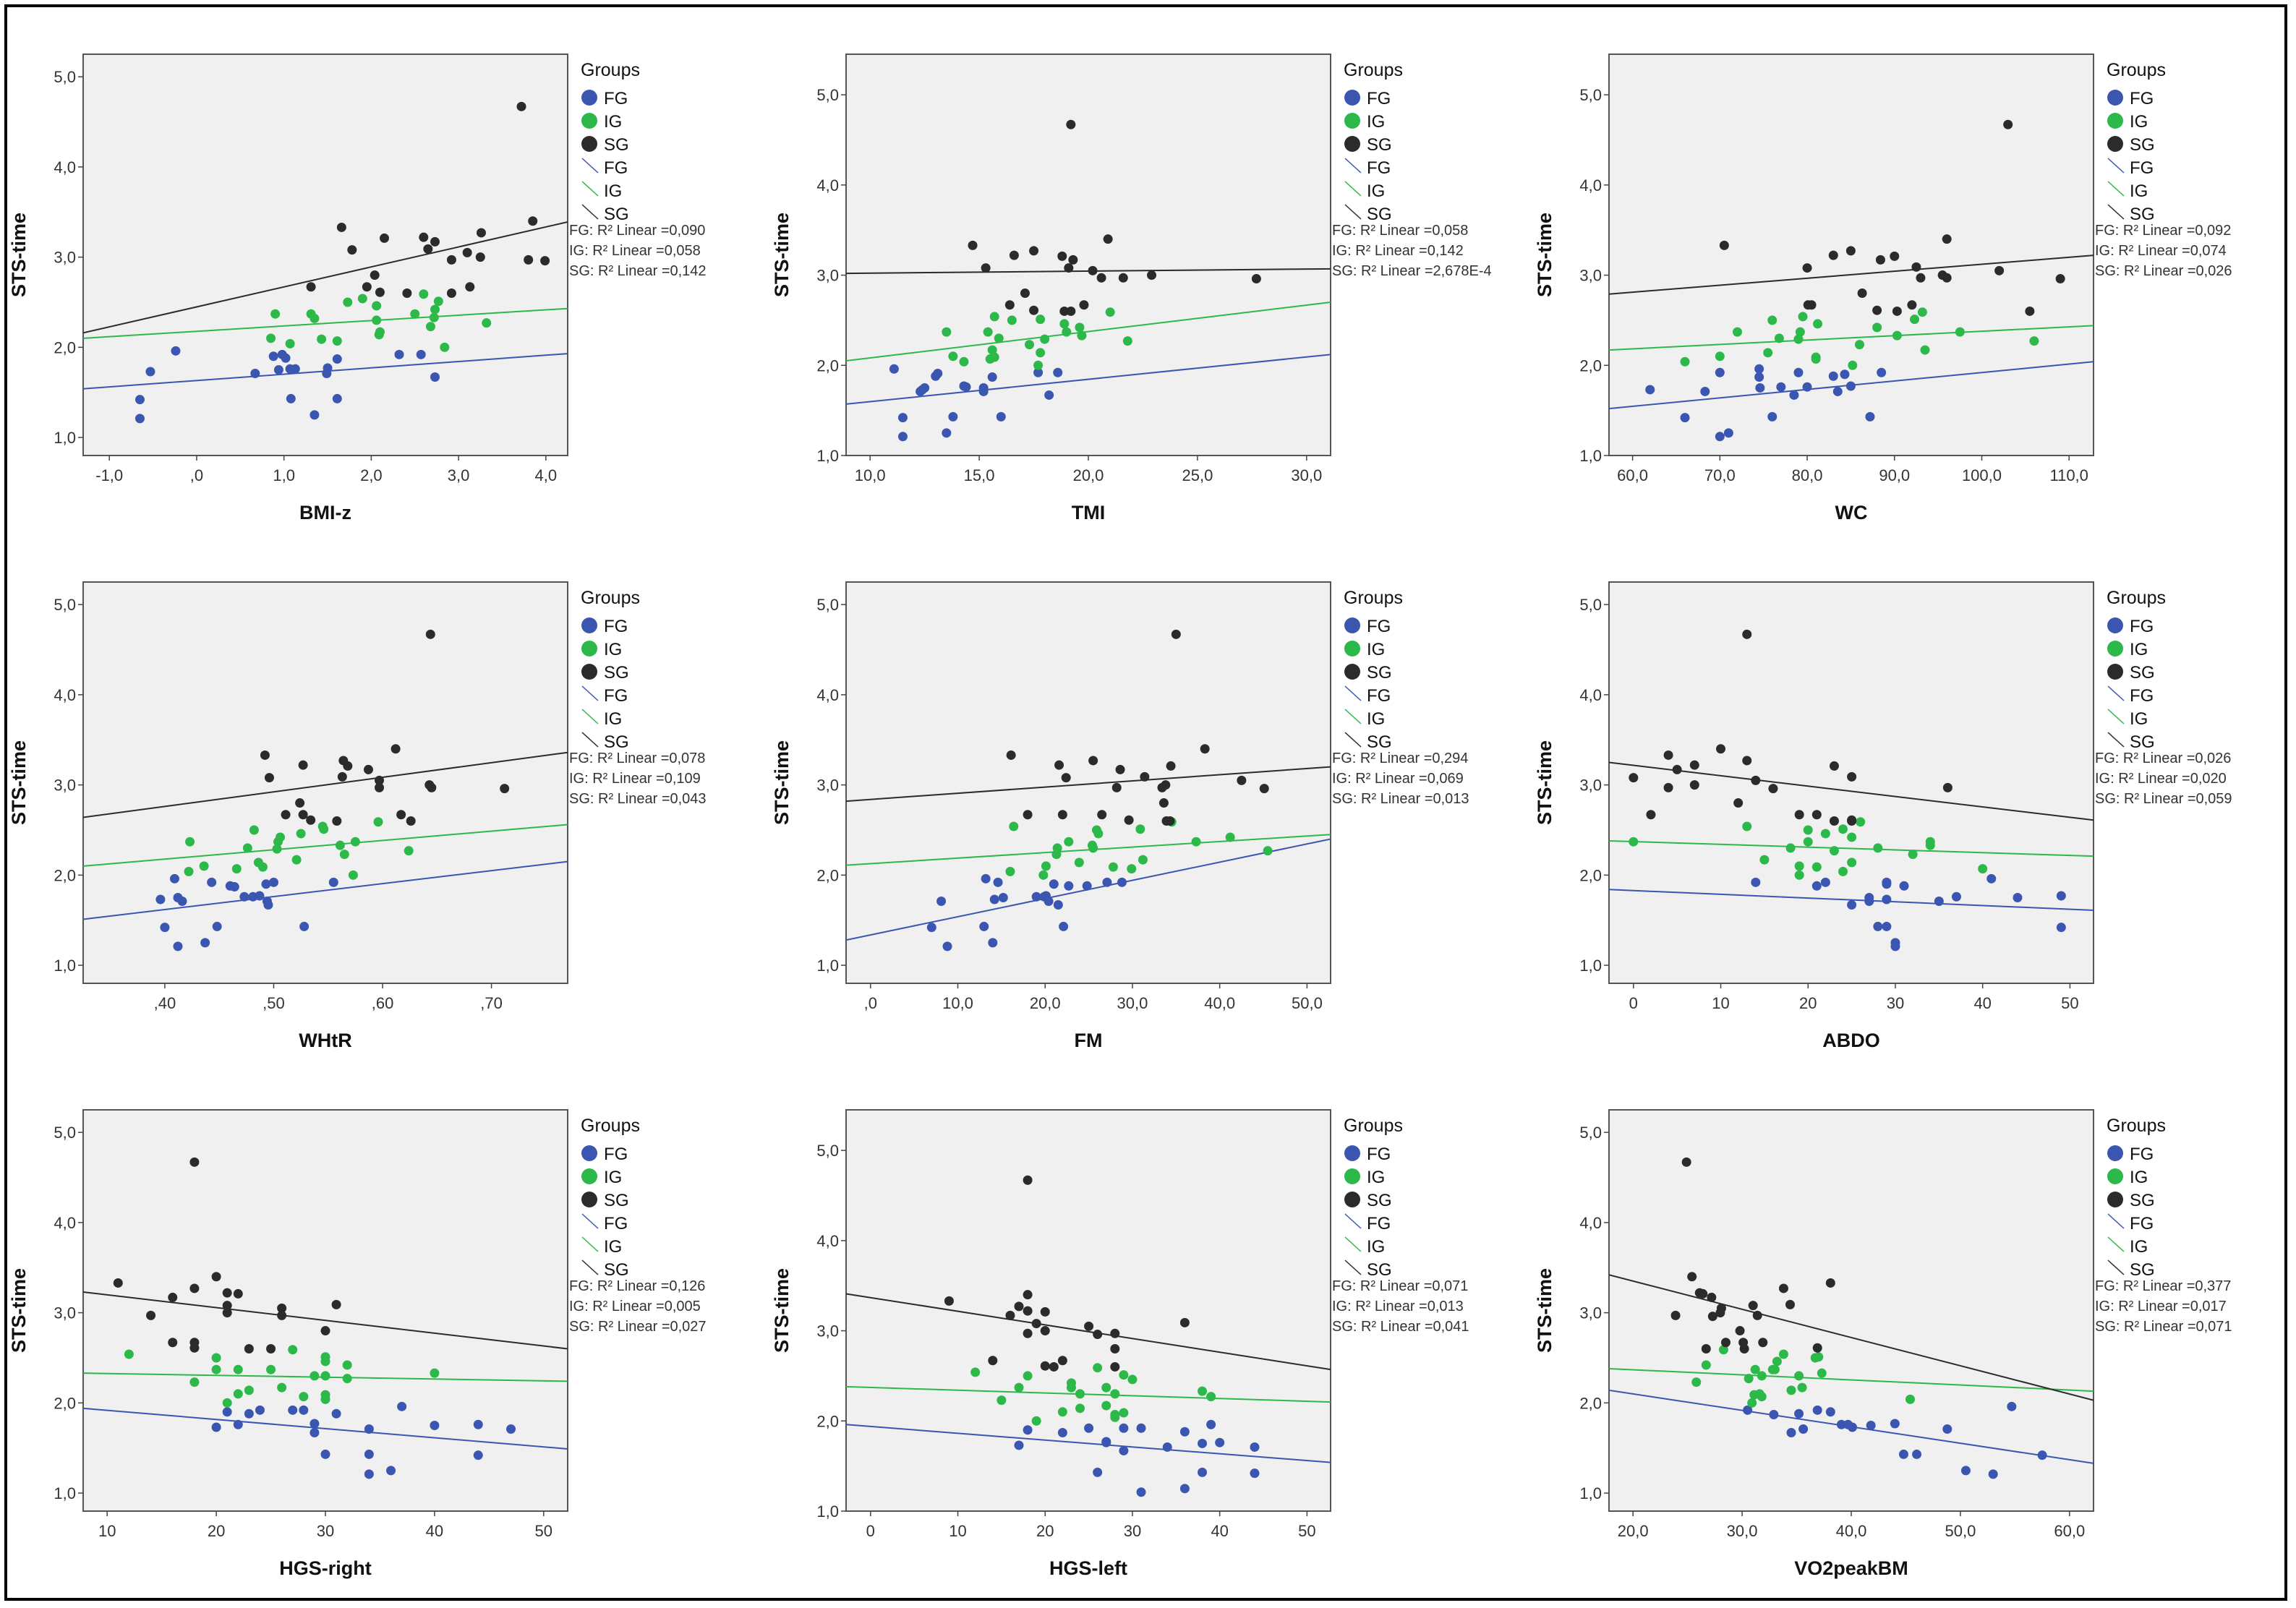  What do you see at coordinates (2161, 779) in the screenshot?
I see `r2-label: IG: R² Linear =0,020` at bounding box center [2161, 779].